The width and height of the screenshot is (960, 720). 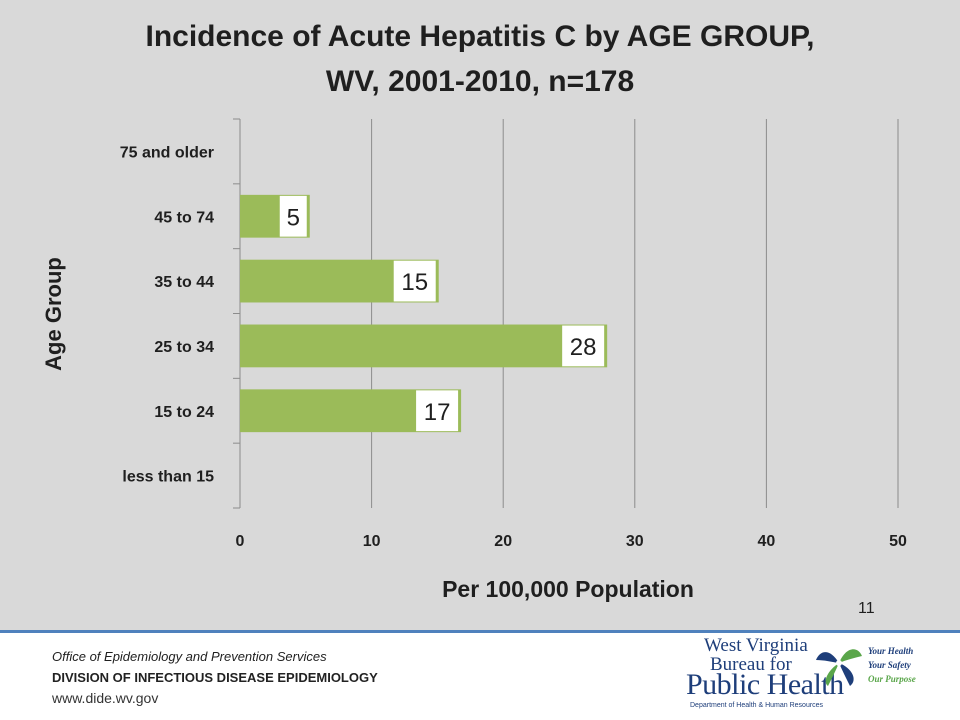 I want to click on x-tick-label: 20, so click(x=503, y=541).